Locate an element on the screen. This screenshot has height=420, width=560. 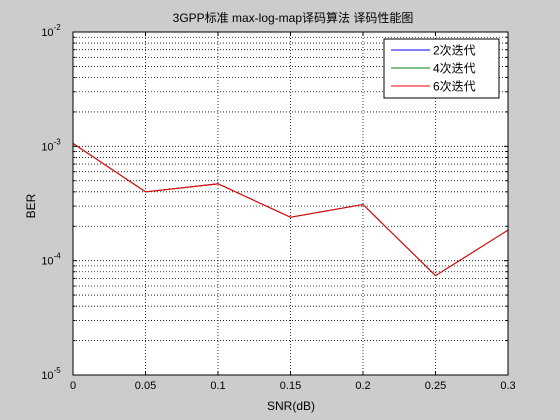
x-tick-label: 0.1 is located at coordinates (217, 386).